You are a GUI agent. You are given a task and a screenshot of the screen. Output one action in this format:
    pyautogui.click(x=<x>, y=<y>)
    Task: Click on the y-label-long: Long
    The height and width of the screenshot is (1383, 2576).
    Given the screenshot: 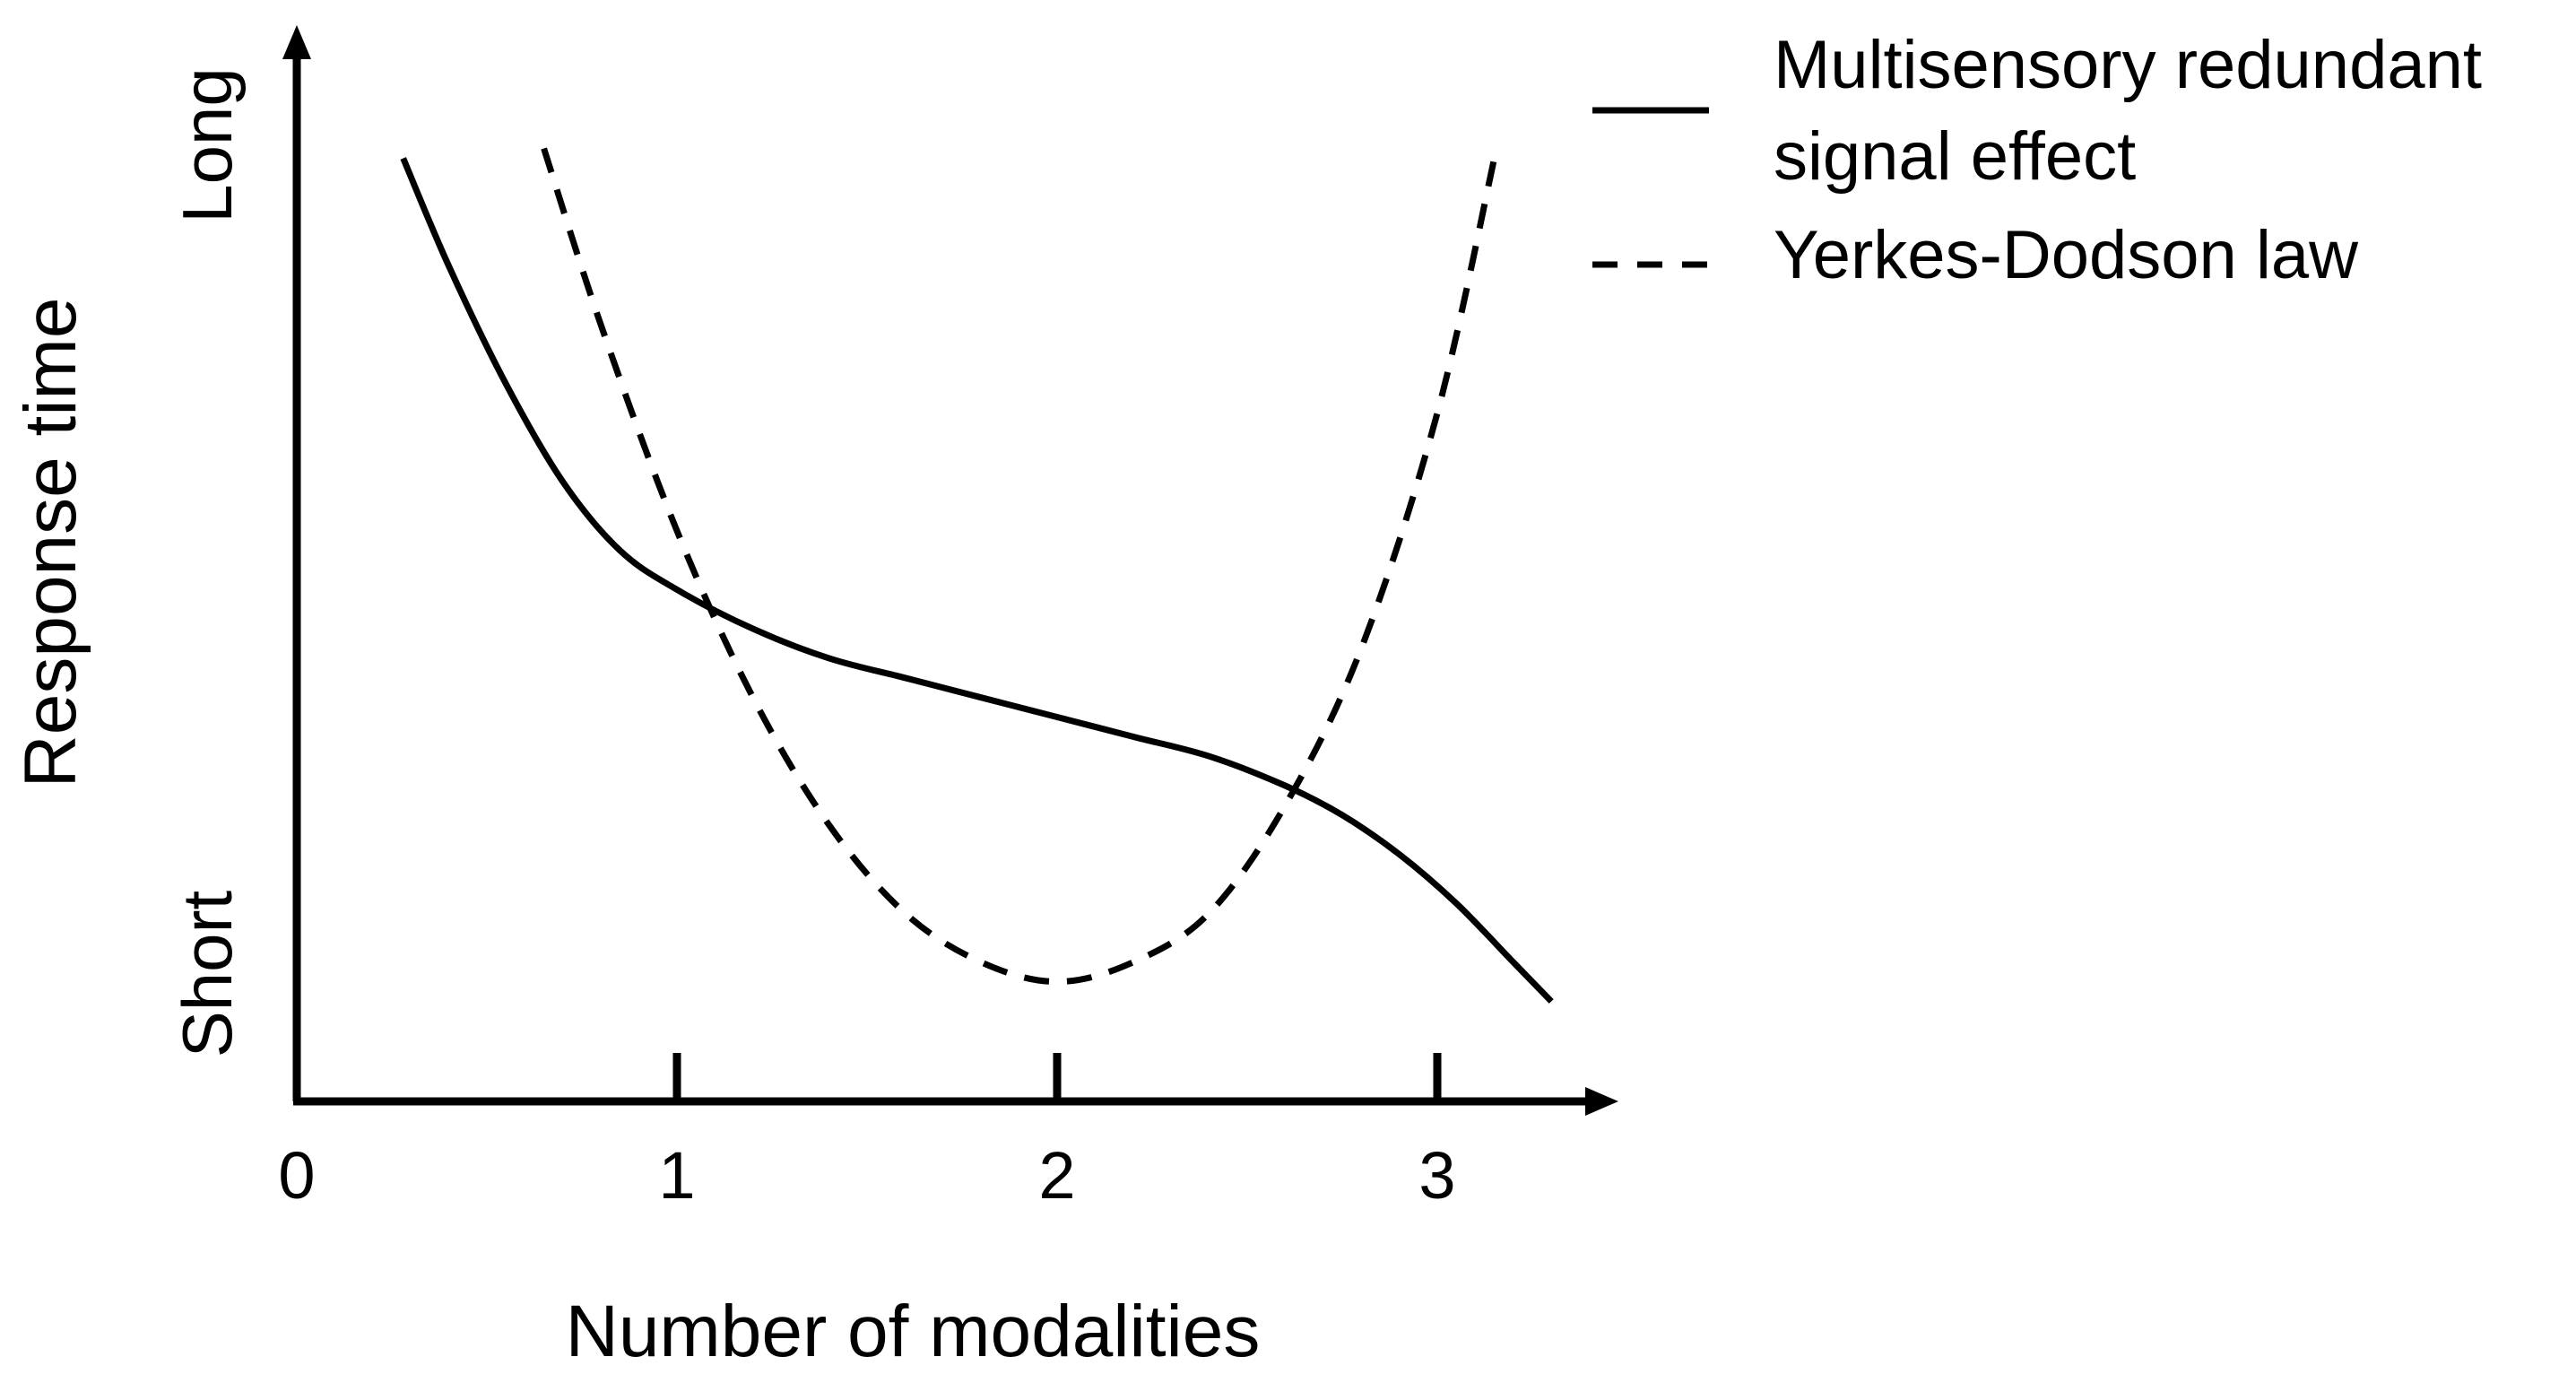 What is the action you would take?
    pyautogui.click(x=207, y=145)
    